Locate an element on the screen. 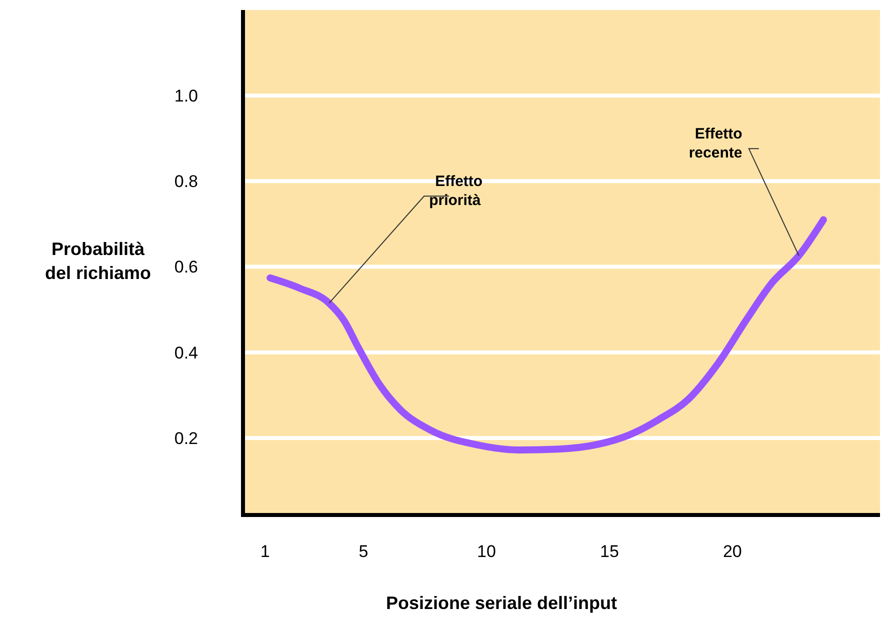  x-tick-label: 5 is located at coordinates (363, 551).